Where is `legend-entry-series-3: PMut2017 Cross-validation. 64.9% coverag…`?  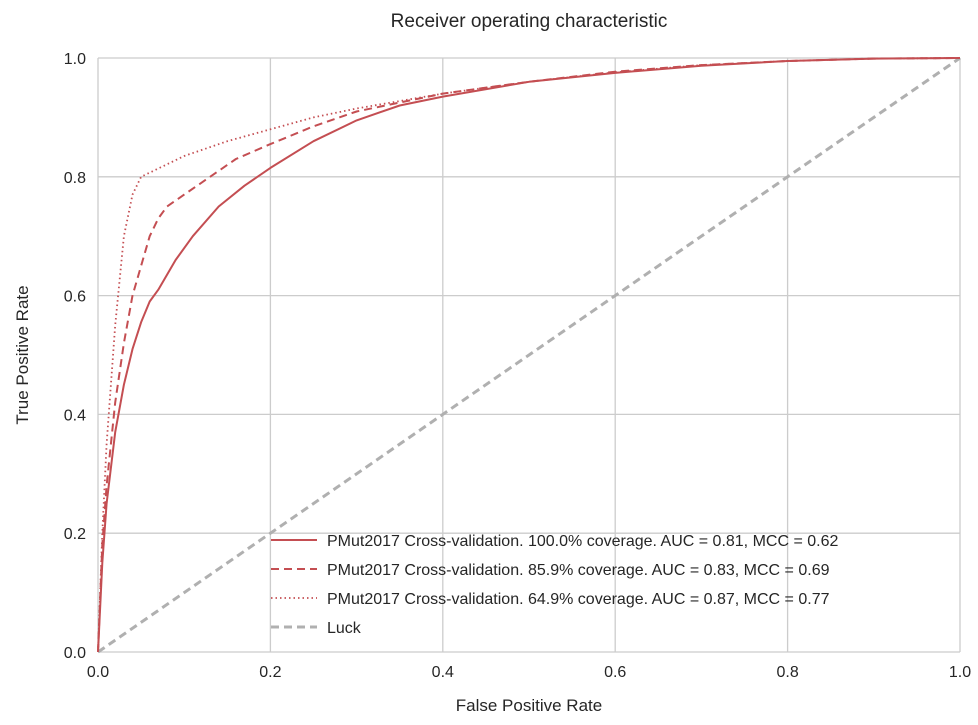
legend-entry-series-3: PMut2017 Cross-validation. 64.9% coverag… is located at coordinates (578, 599).